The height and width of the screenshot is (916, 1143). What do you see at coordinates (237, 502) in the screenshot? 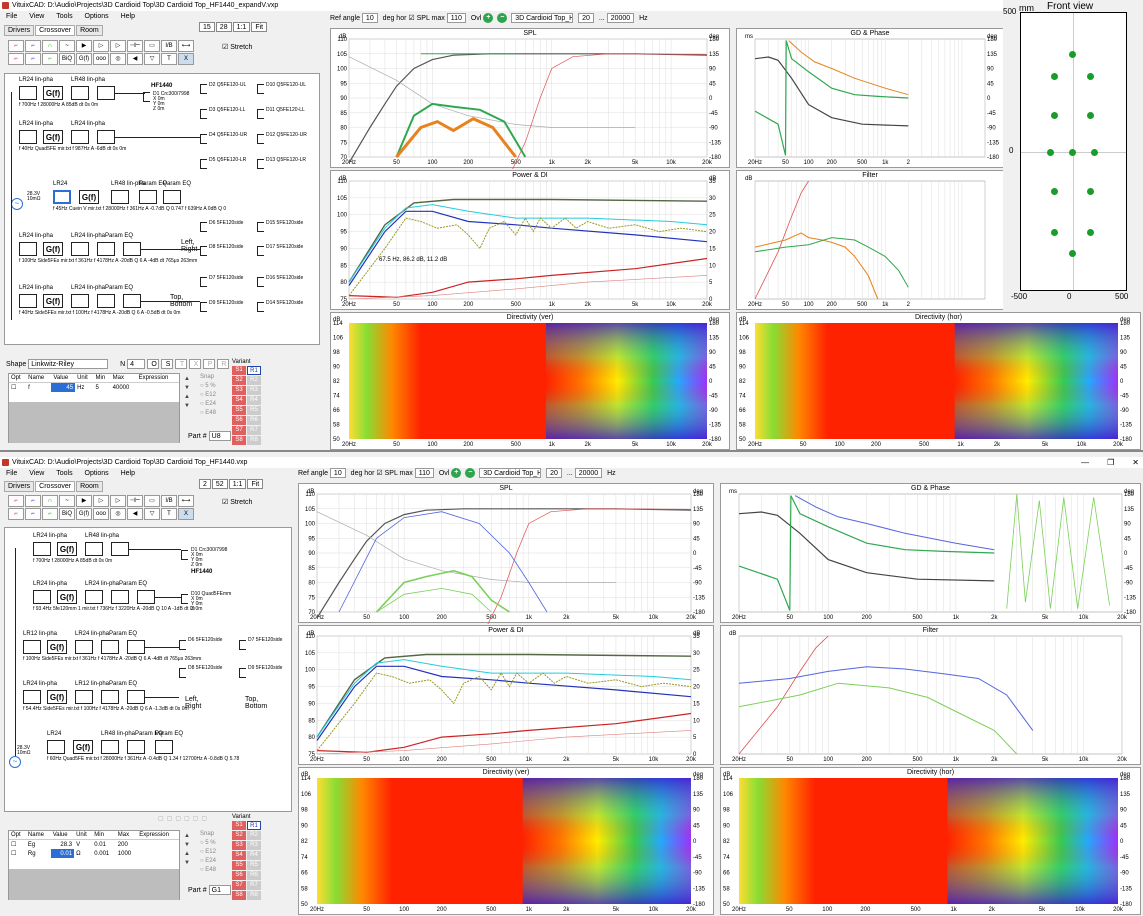
I see `stretch-checkbox: ☑ Stretch` at bounding box center [237, 502].